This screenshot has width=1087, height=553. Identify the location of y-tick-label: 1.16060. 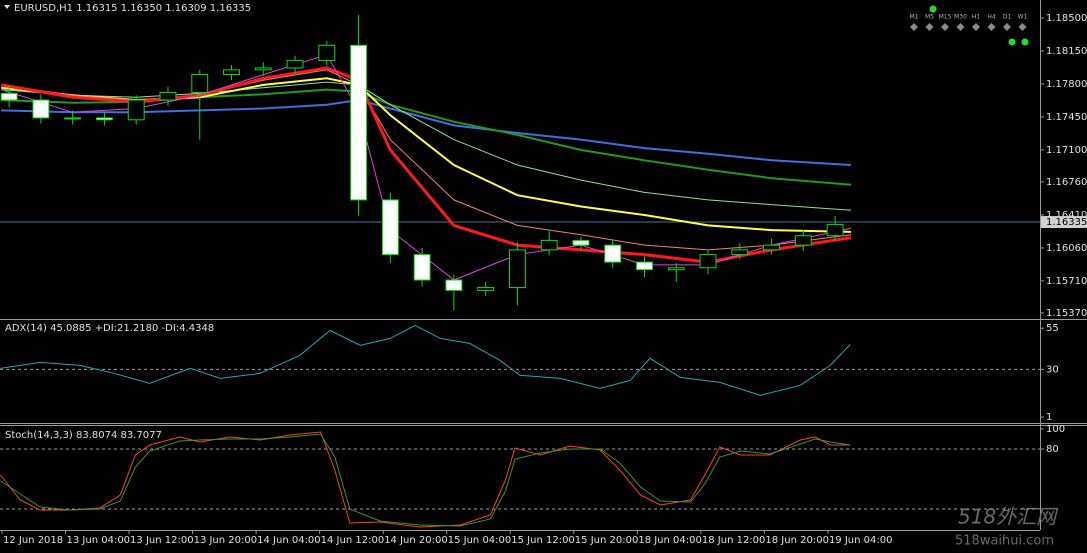
(1066, 248).